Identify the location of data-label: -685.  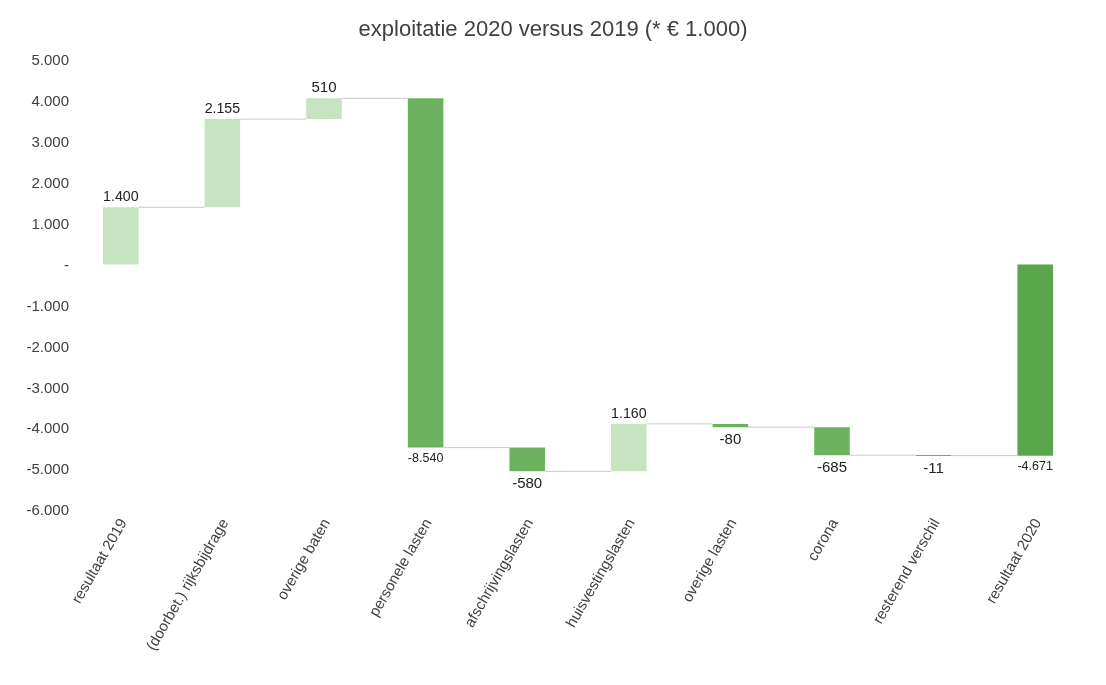
(832, 467).